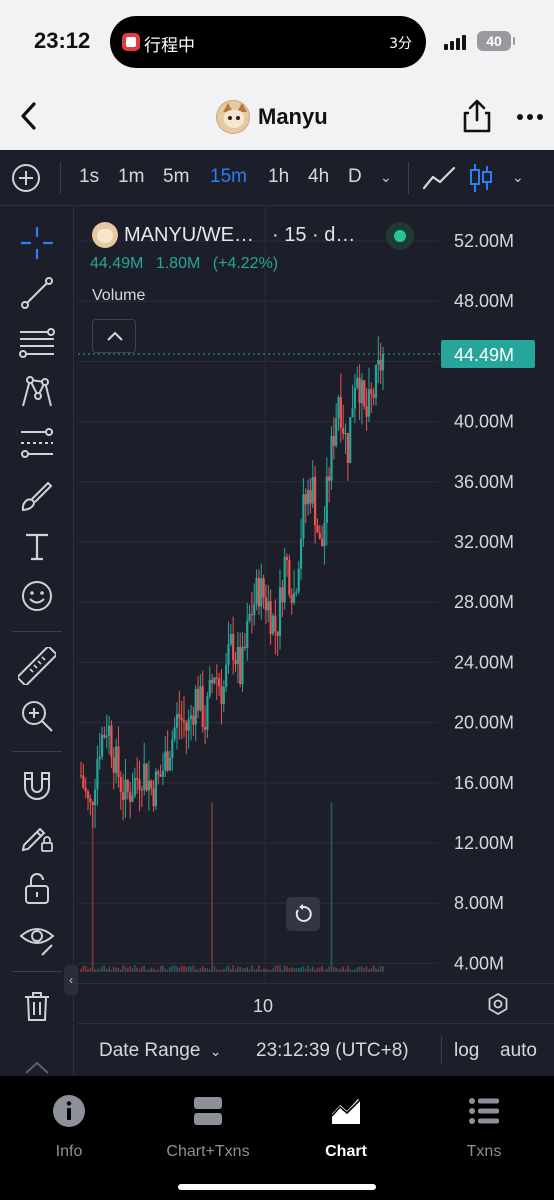 This screenshot has height=1200, width=554. Describe the element at coordinates (37, 343) in the screenshot. I see `fib-retracement-icon` at that location.